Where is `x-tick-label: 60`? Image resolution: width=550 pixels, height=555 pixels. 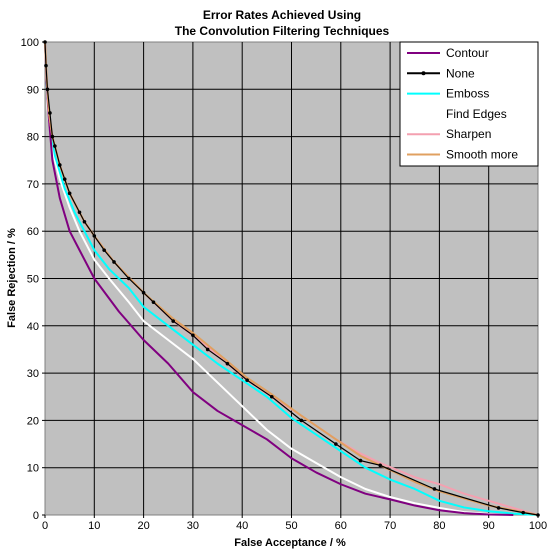
x-tick-label: 60 is located at coordinates (341, 526).